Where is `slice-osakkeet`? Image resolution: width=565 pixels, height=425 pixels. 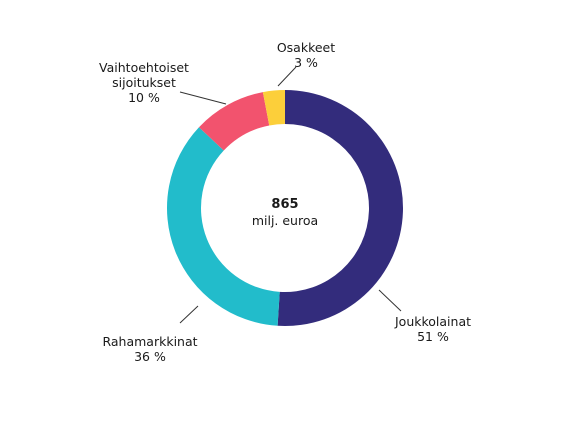
slice-osakkeet is located at coordinates (273, 108).